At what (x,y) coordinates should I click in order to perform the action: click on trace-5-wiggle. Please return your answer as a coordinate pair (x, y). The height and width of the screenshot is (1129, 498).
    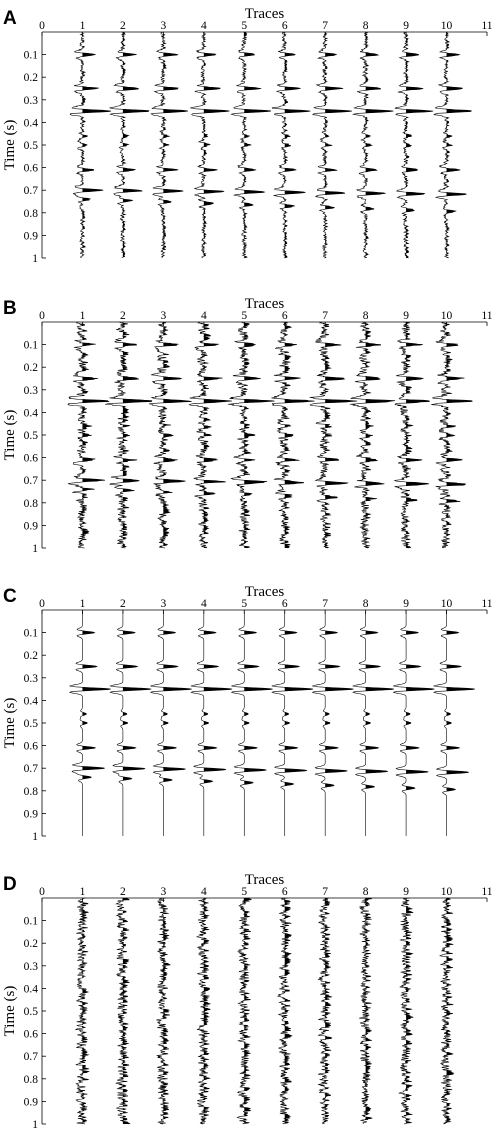
    Looking at the image, I should click on (244, 1011).